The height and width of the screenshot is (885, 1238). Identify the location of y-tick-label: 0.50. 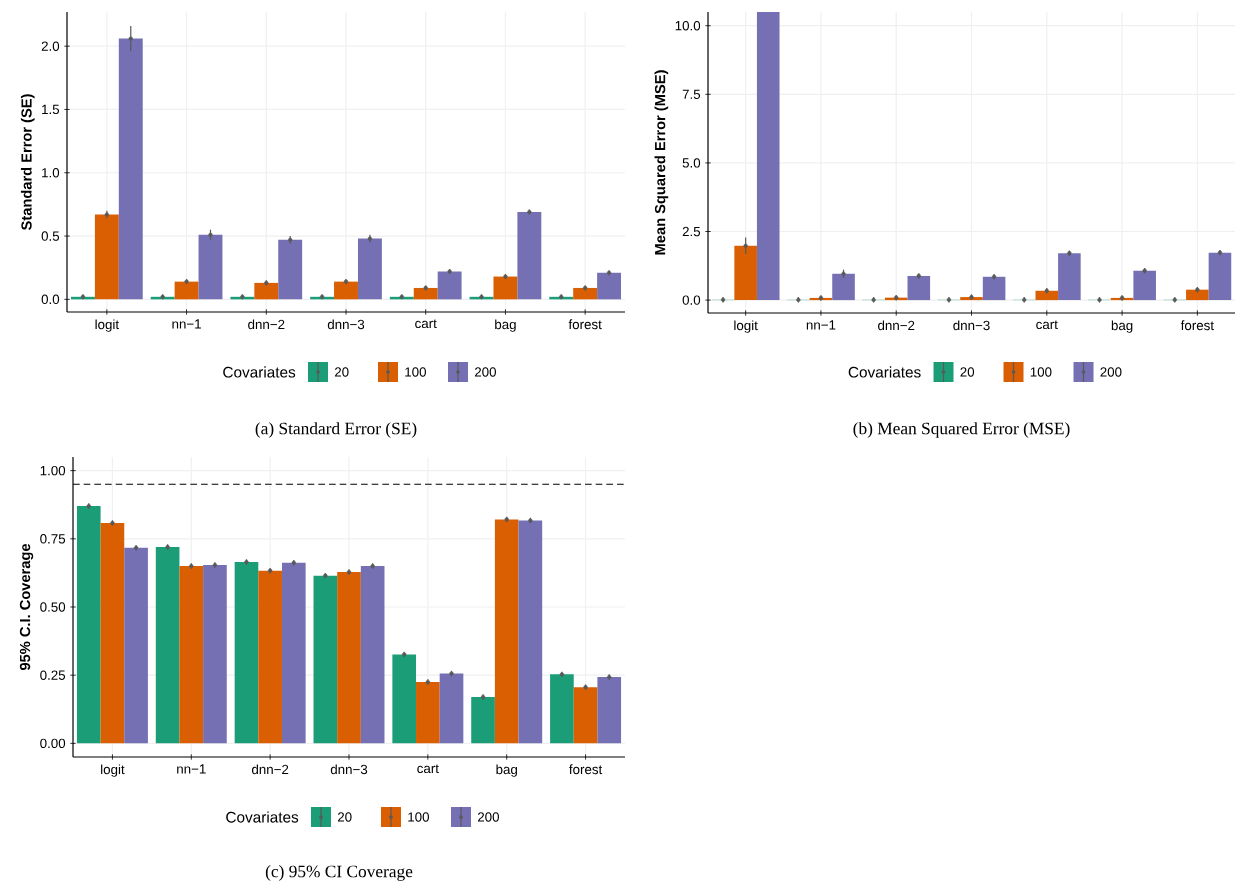
(53, 607).